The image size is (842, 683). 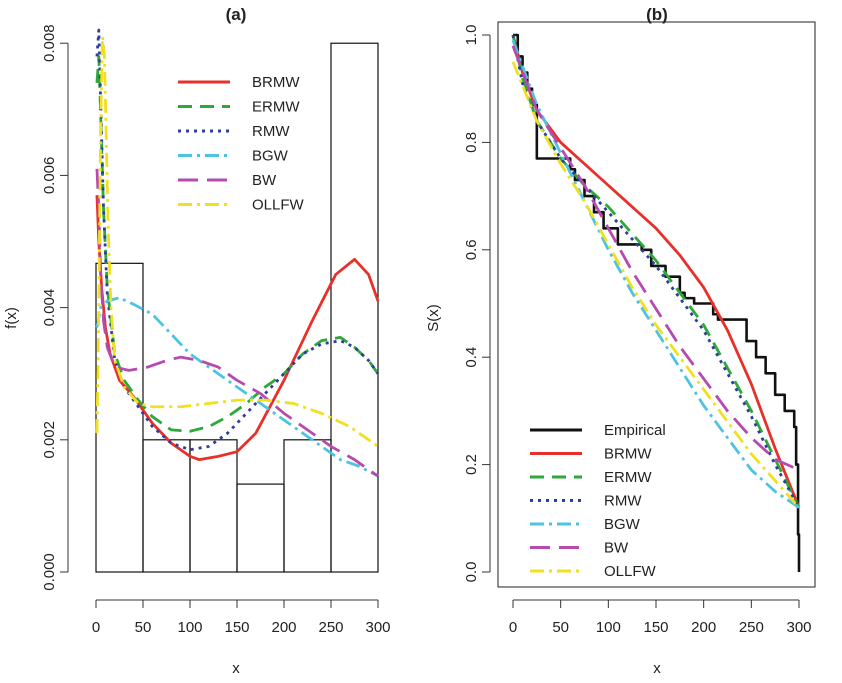 I want to click on legend-label: Empirical, so click(x=635, y=430).